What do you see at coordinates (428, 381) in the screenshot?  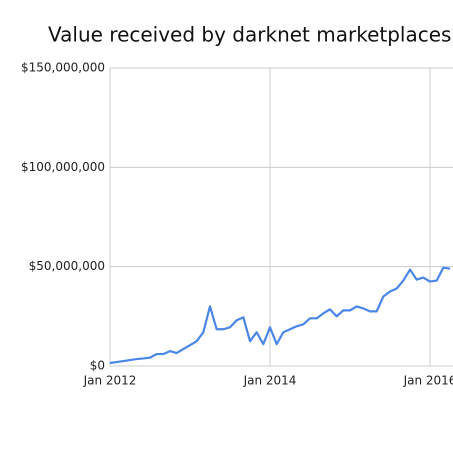 I see `x-tick-label: Jan 2016` at bounding box center [428, 381].